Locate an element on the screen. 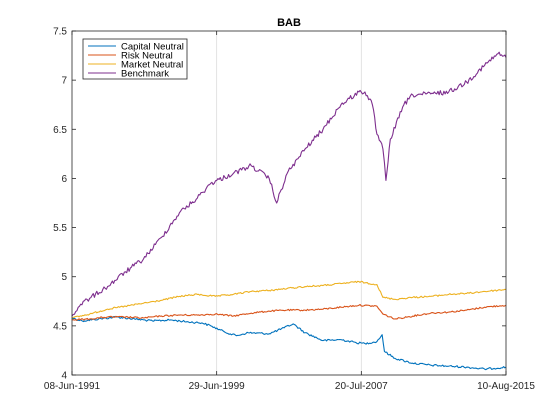  series-line-market-neutral is located at coordinates (289, 299).